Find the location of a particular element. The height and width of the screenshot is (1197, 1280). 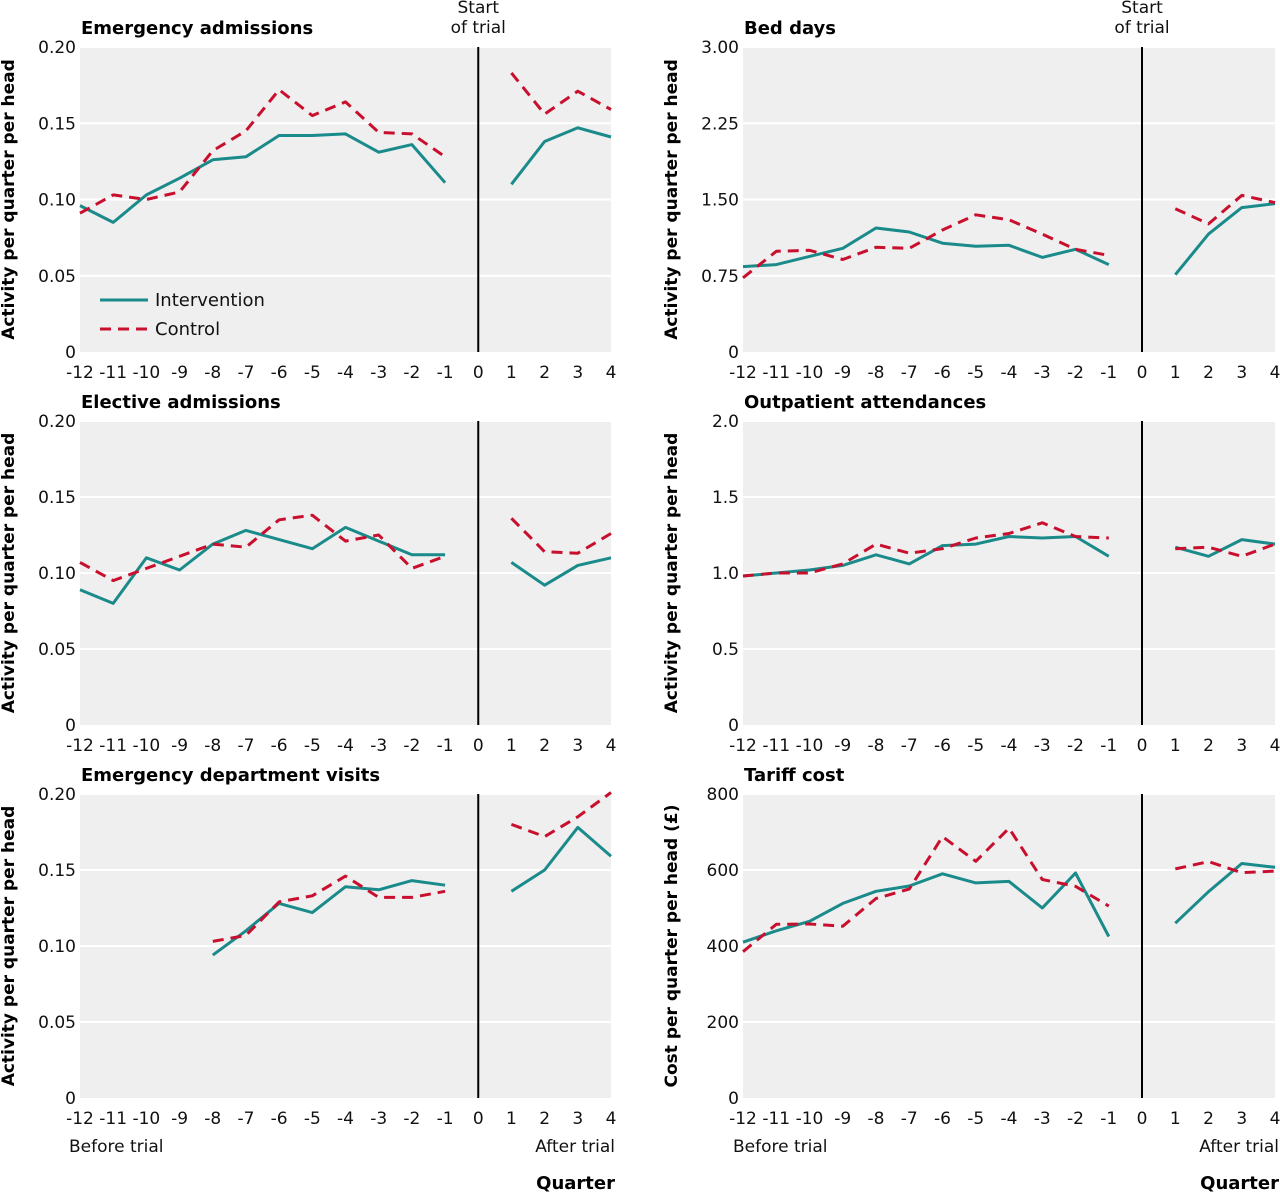

y-tick-label: 3.00 is located at coordinates (720, 48).